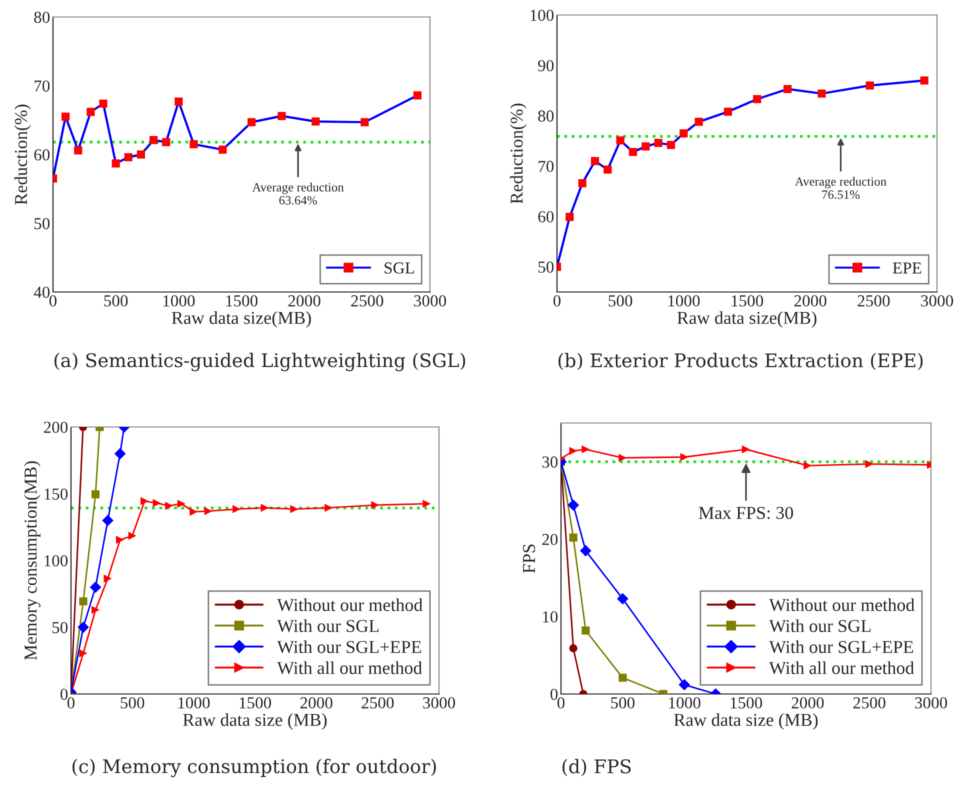  I want to click on text: (b) Exterior Products Extraction (EPE), so click(740, 361).